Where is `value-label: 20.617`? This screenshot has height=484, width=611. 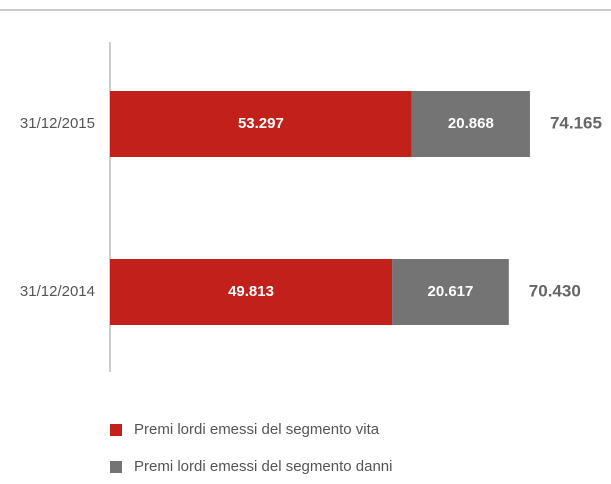
value-label: 20.617 is located at coordinates (450, 291).